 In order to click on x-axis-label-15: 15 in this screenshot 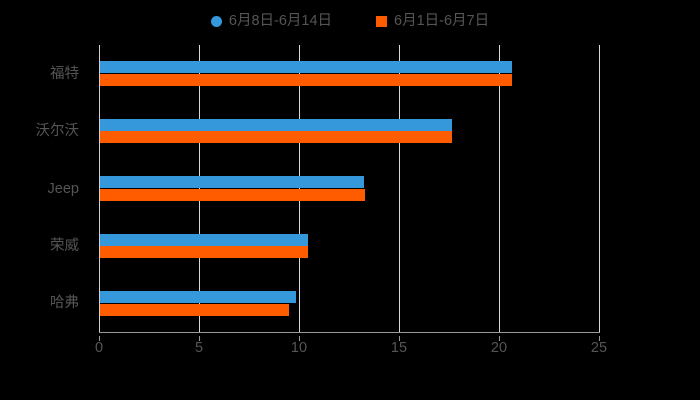, I will do `click(399, 348)`.